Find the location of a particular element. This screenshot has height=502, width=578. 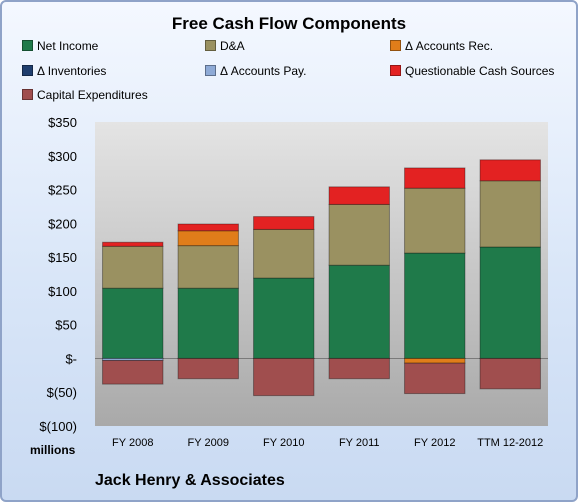

units-label: millions is located at coordinates (53, 450).